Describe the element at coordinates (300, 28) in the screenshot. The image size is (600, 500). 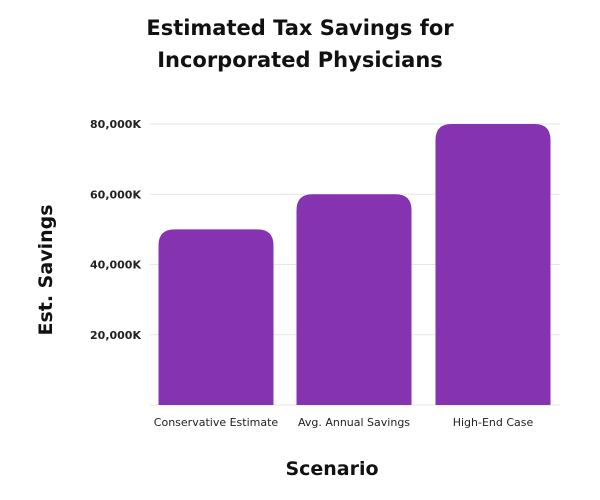
I see `chart-title-line-1: Estimated Tax Savings for` at that location.